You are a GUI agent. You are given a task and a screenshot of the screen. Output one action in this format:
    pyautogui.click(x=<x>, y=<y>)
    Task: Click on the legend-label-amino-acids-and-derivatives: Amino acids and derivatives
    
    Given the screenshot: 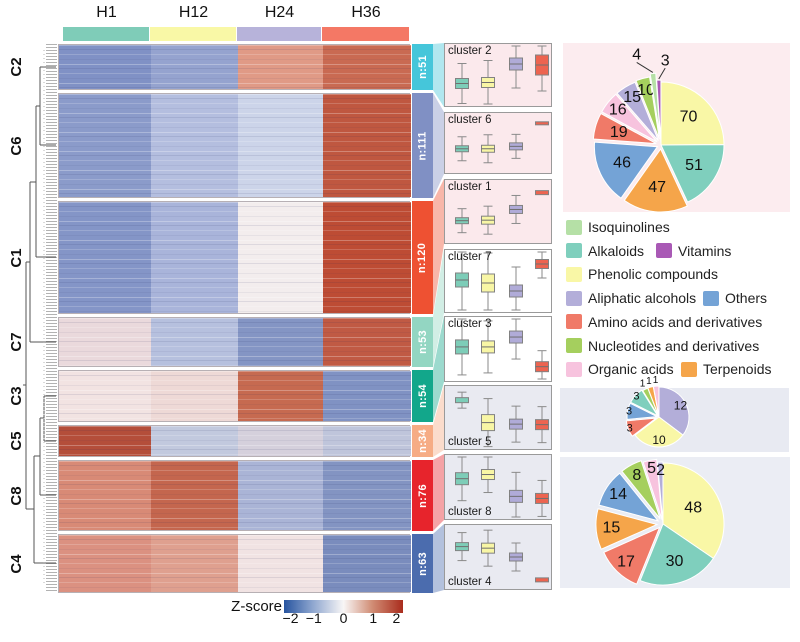 What is the action you would take?
    pyautogui.click(x=675, y=321)
    